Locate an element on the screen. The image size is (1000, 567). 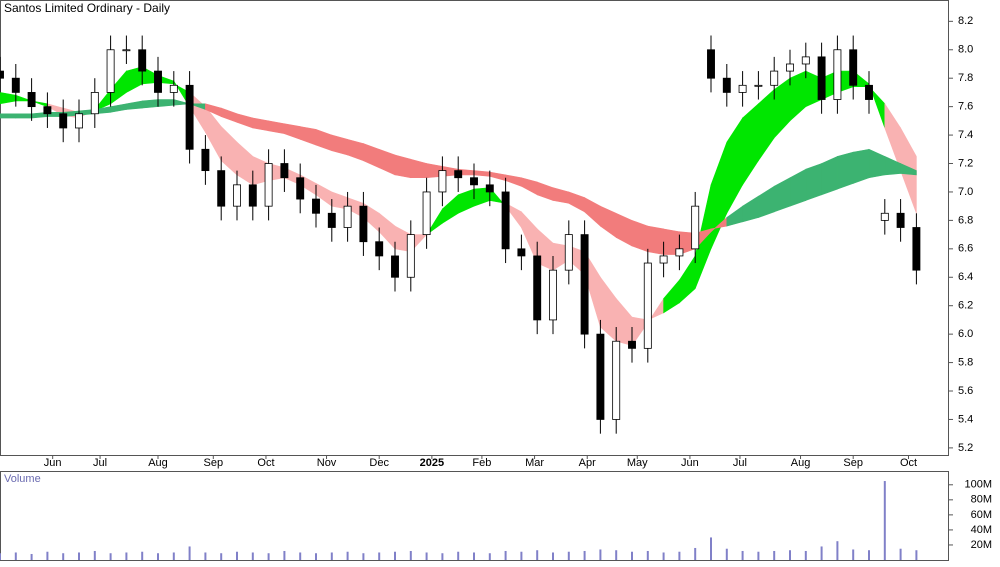
y-tick-label: 6.8 is located at coordinates (965, 220).